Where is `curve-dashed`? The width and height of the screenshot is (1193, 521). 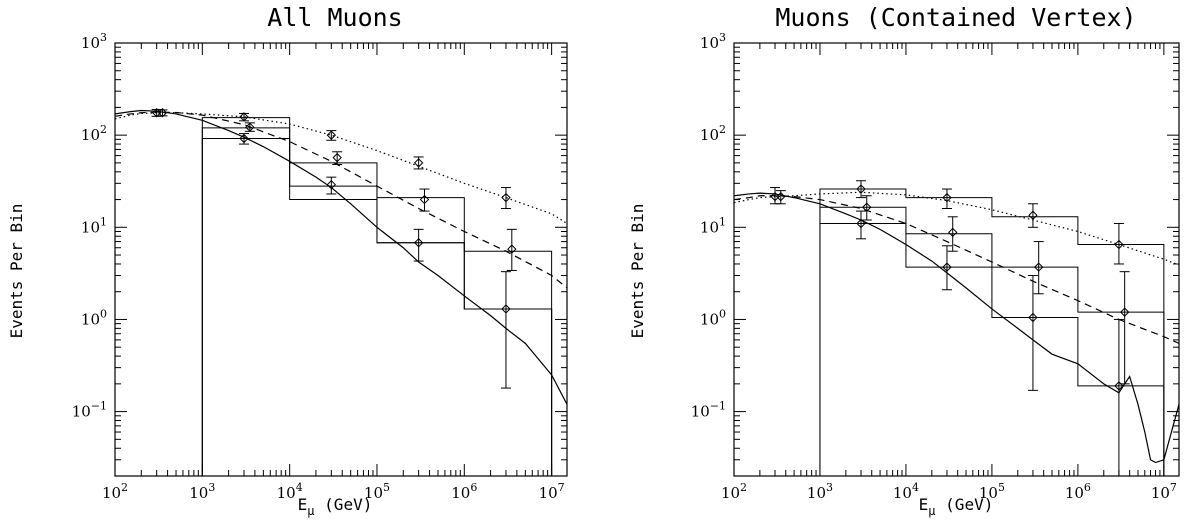 curve-dashed is located at coordinates (956, 269).